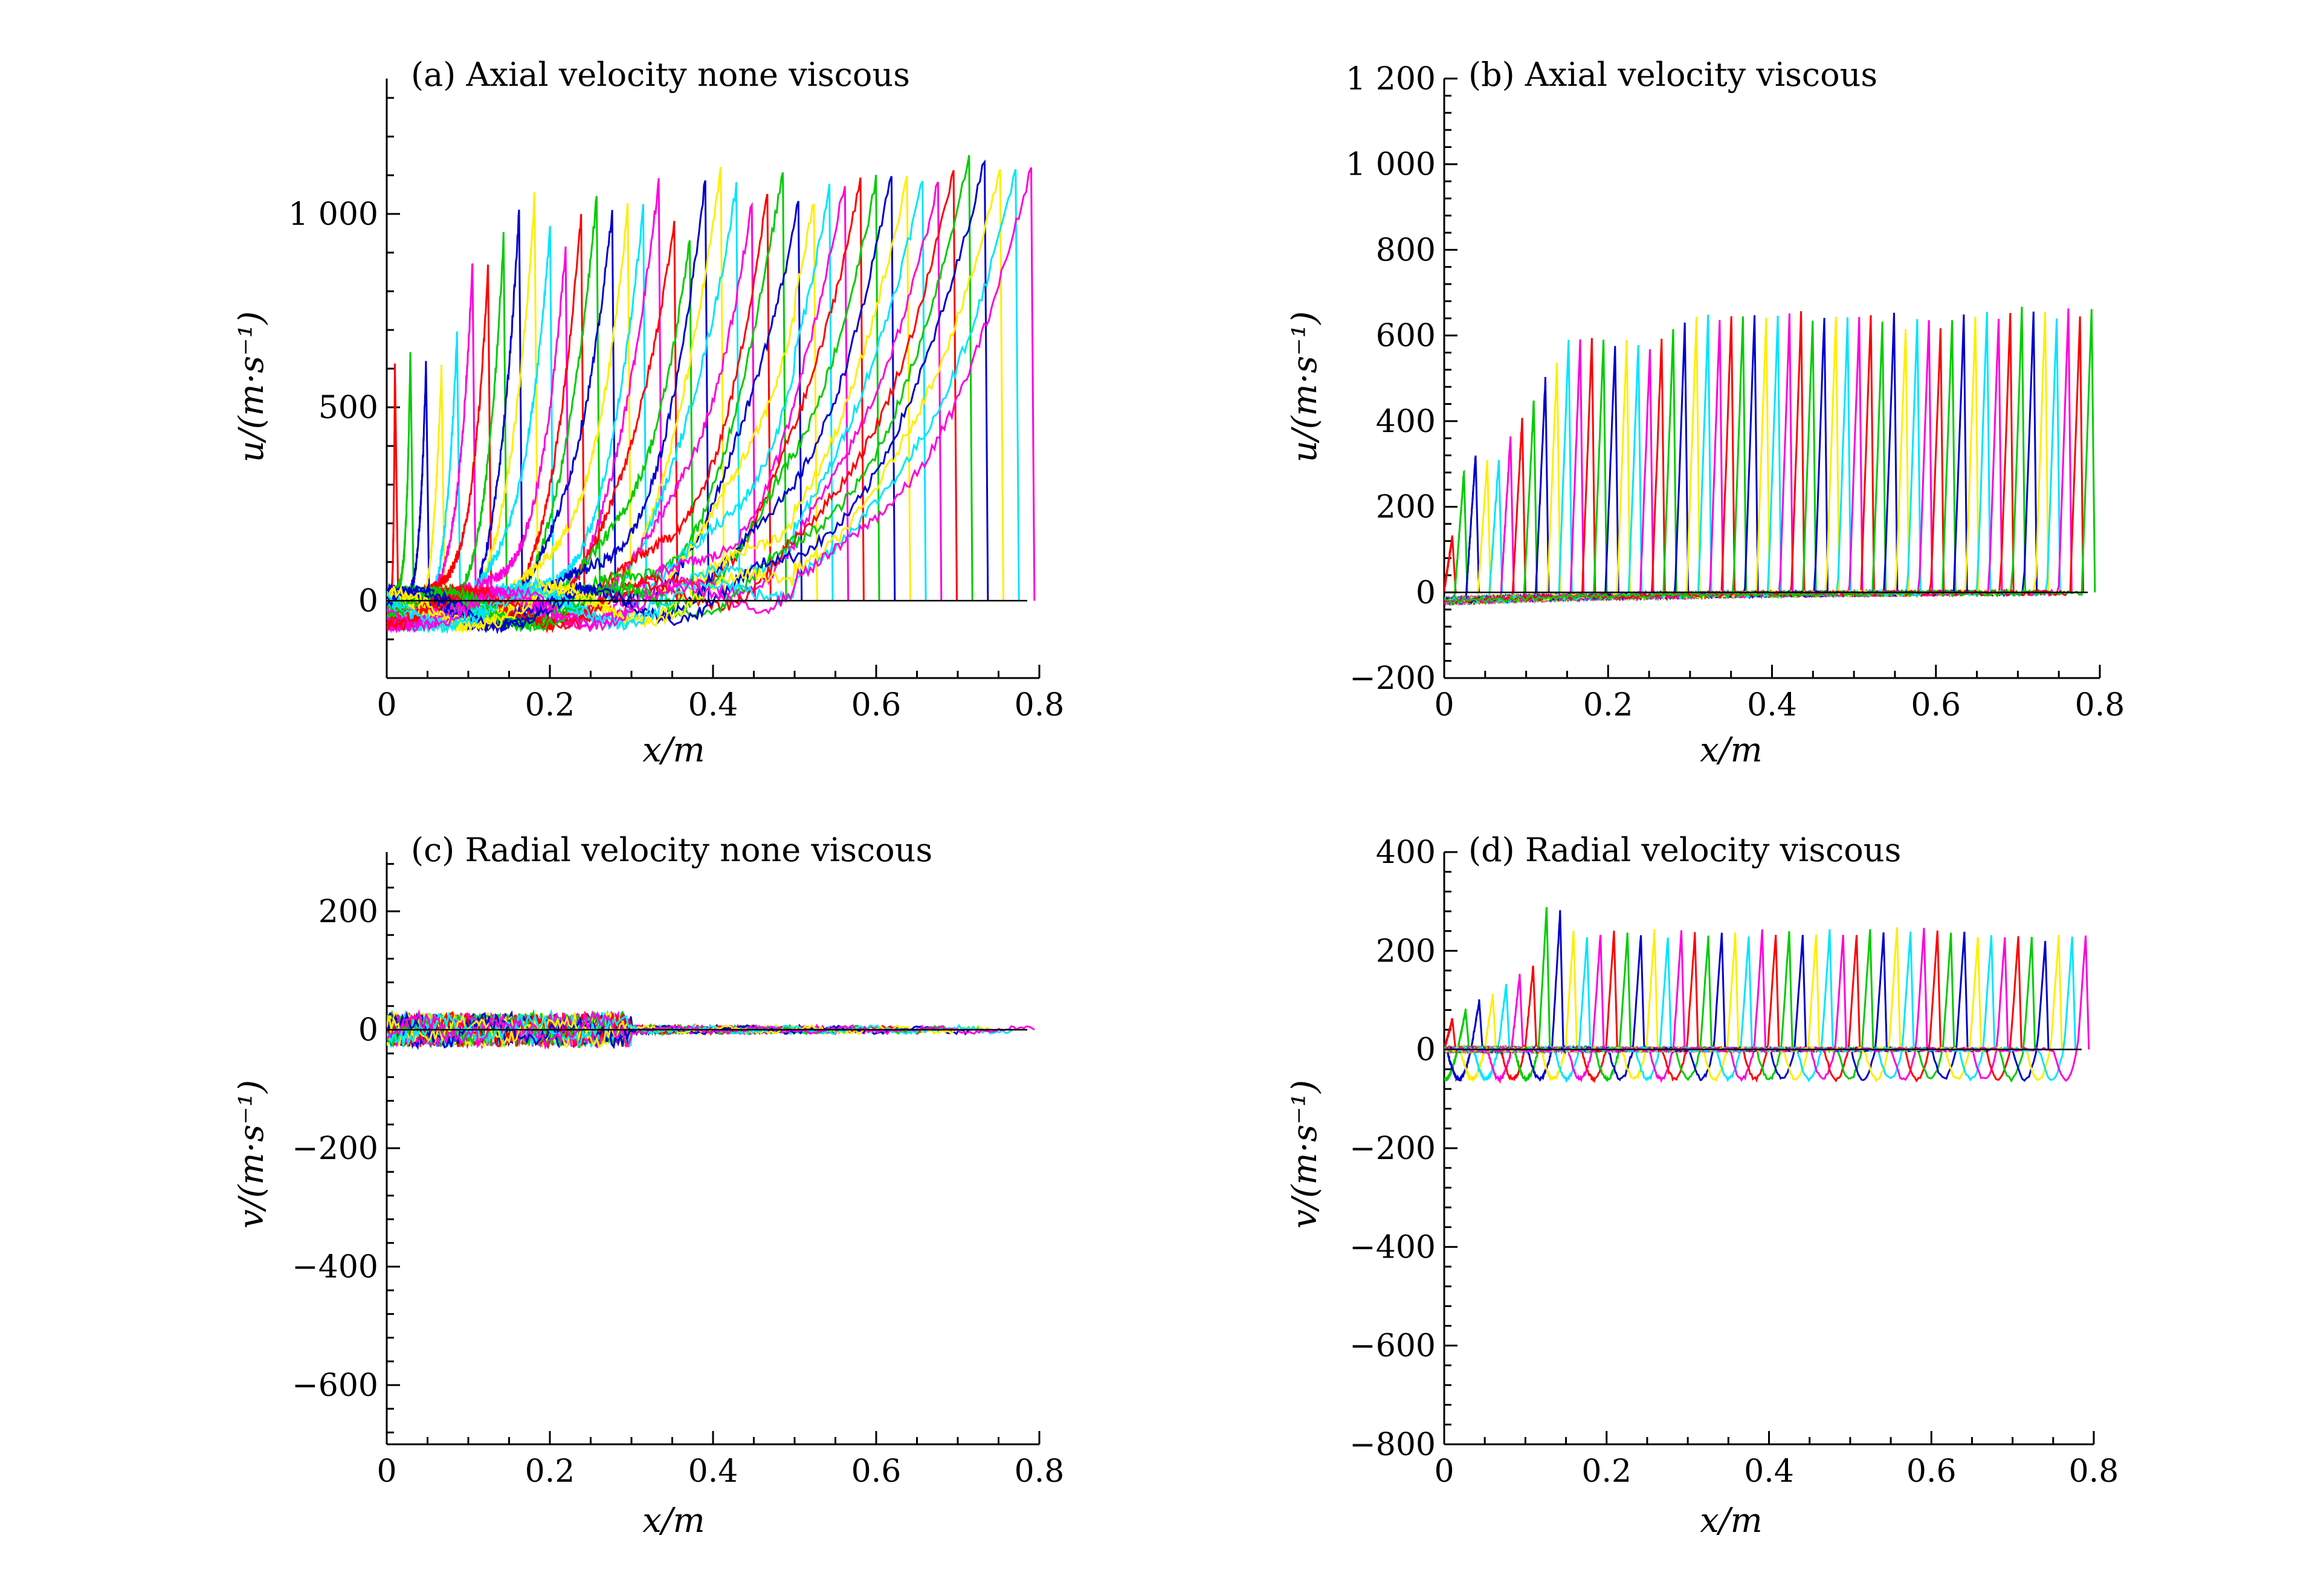 This screenshot has height=1570, width=2324. Describe the element at coordinates (252, 386) in the screenshot. I see `panel-a-ylabel: u/(m·s⁻¹)` at that location.